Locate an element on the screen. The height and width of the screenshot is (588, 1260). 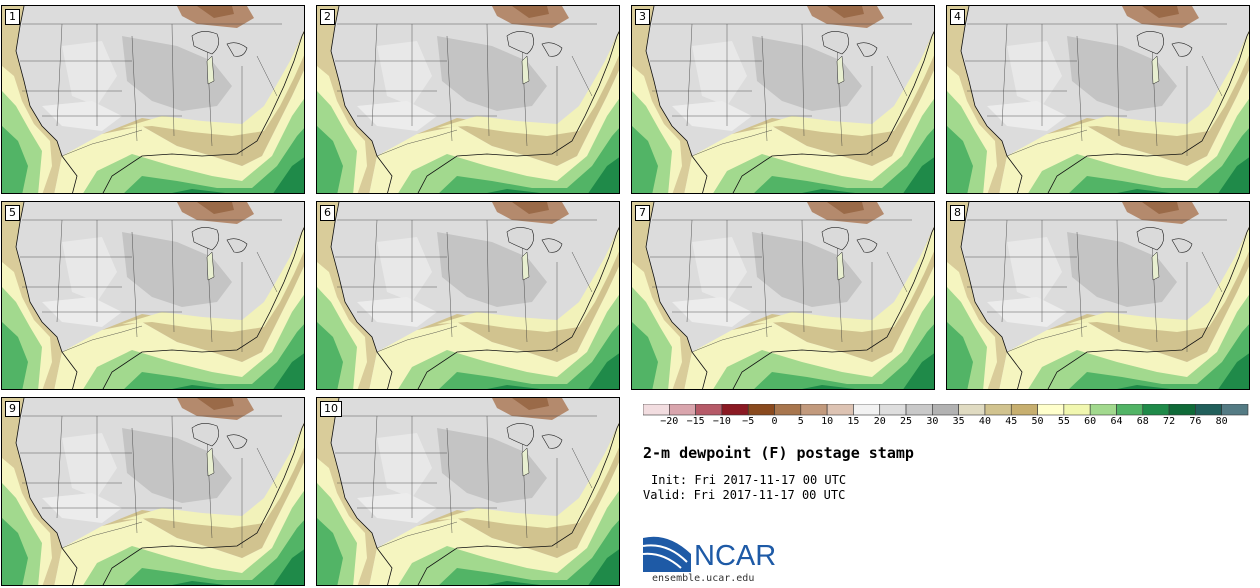
colorbar-tick-label: 20 is located at coordinates (879, 421).